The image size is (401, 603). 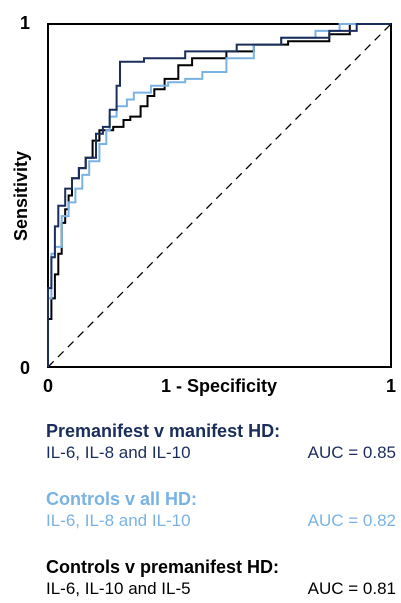 I want to click on legend-auc: AUC = 0.81, so click(x=351, y=588).